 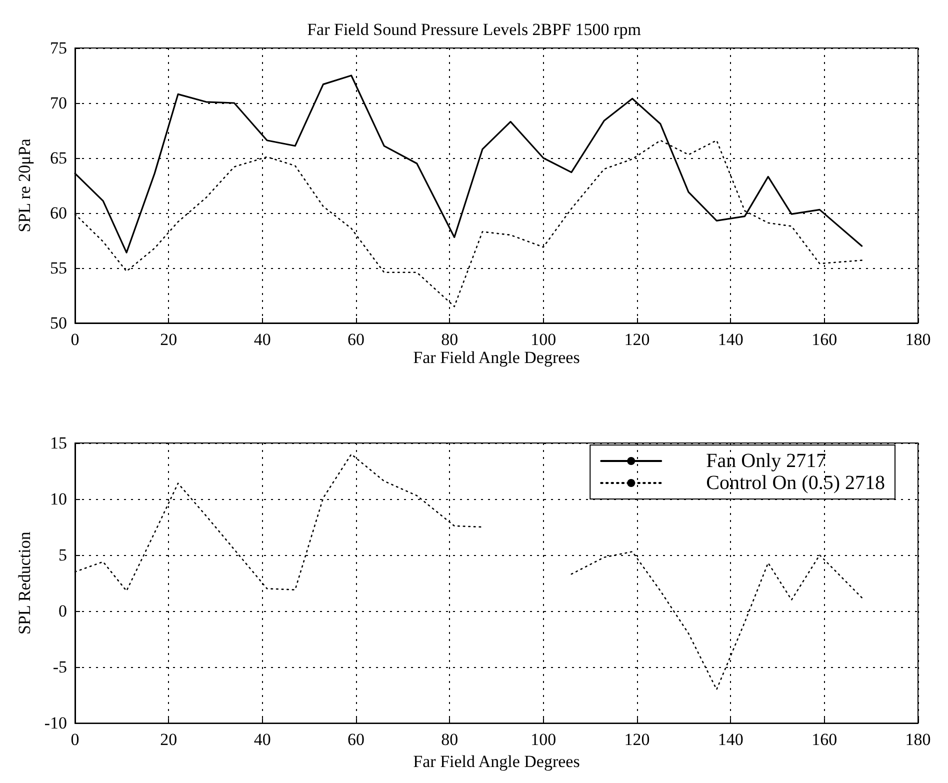 I want to click on y-tick-label: 5, so click(x=62, y=555).